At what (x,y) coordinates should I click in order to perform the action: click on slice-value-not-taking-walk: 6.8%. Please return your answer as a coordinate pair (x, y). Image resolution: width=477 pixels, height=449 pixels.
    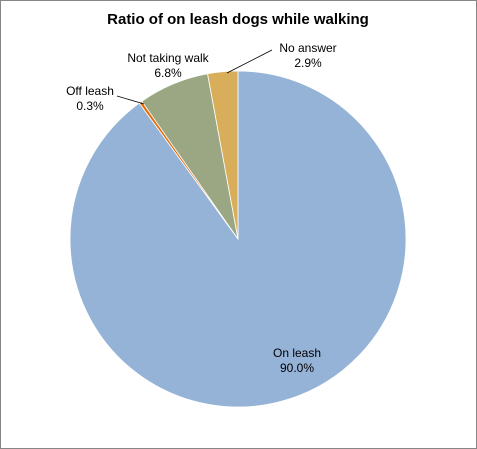
    Looking at the image, I should click on (168, 73).